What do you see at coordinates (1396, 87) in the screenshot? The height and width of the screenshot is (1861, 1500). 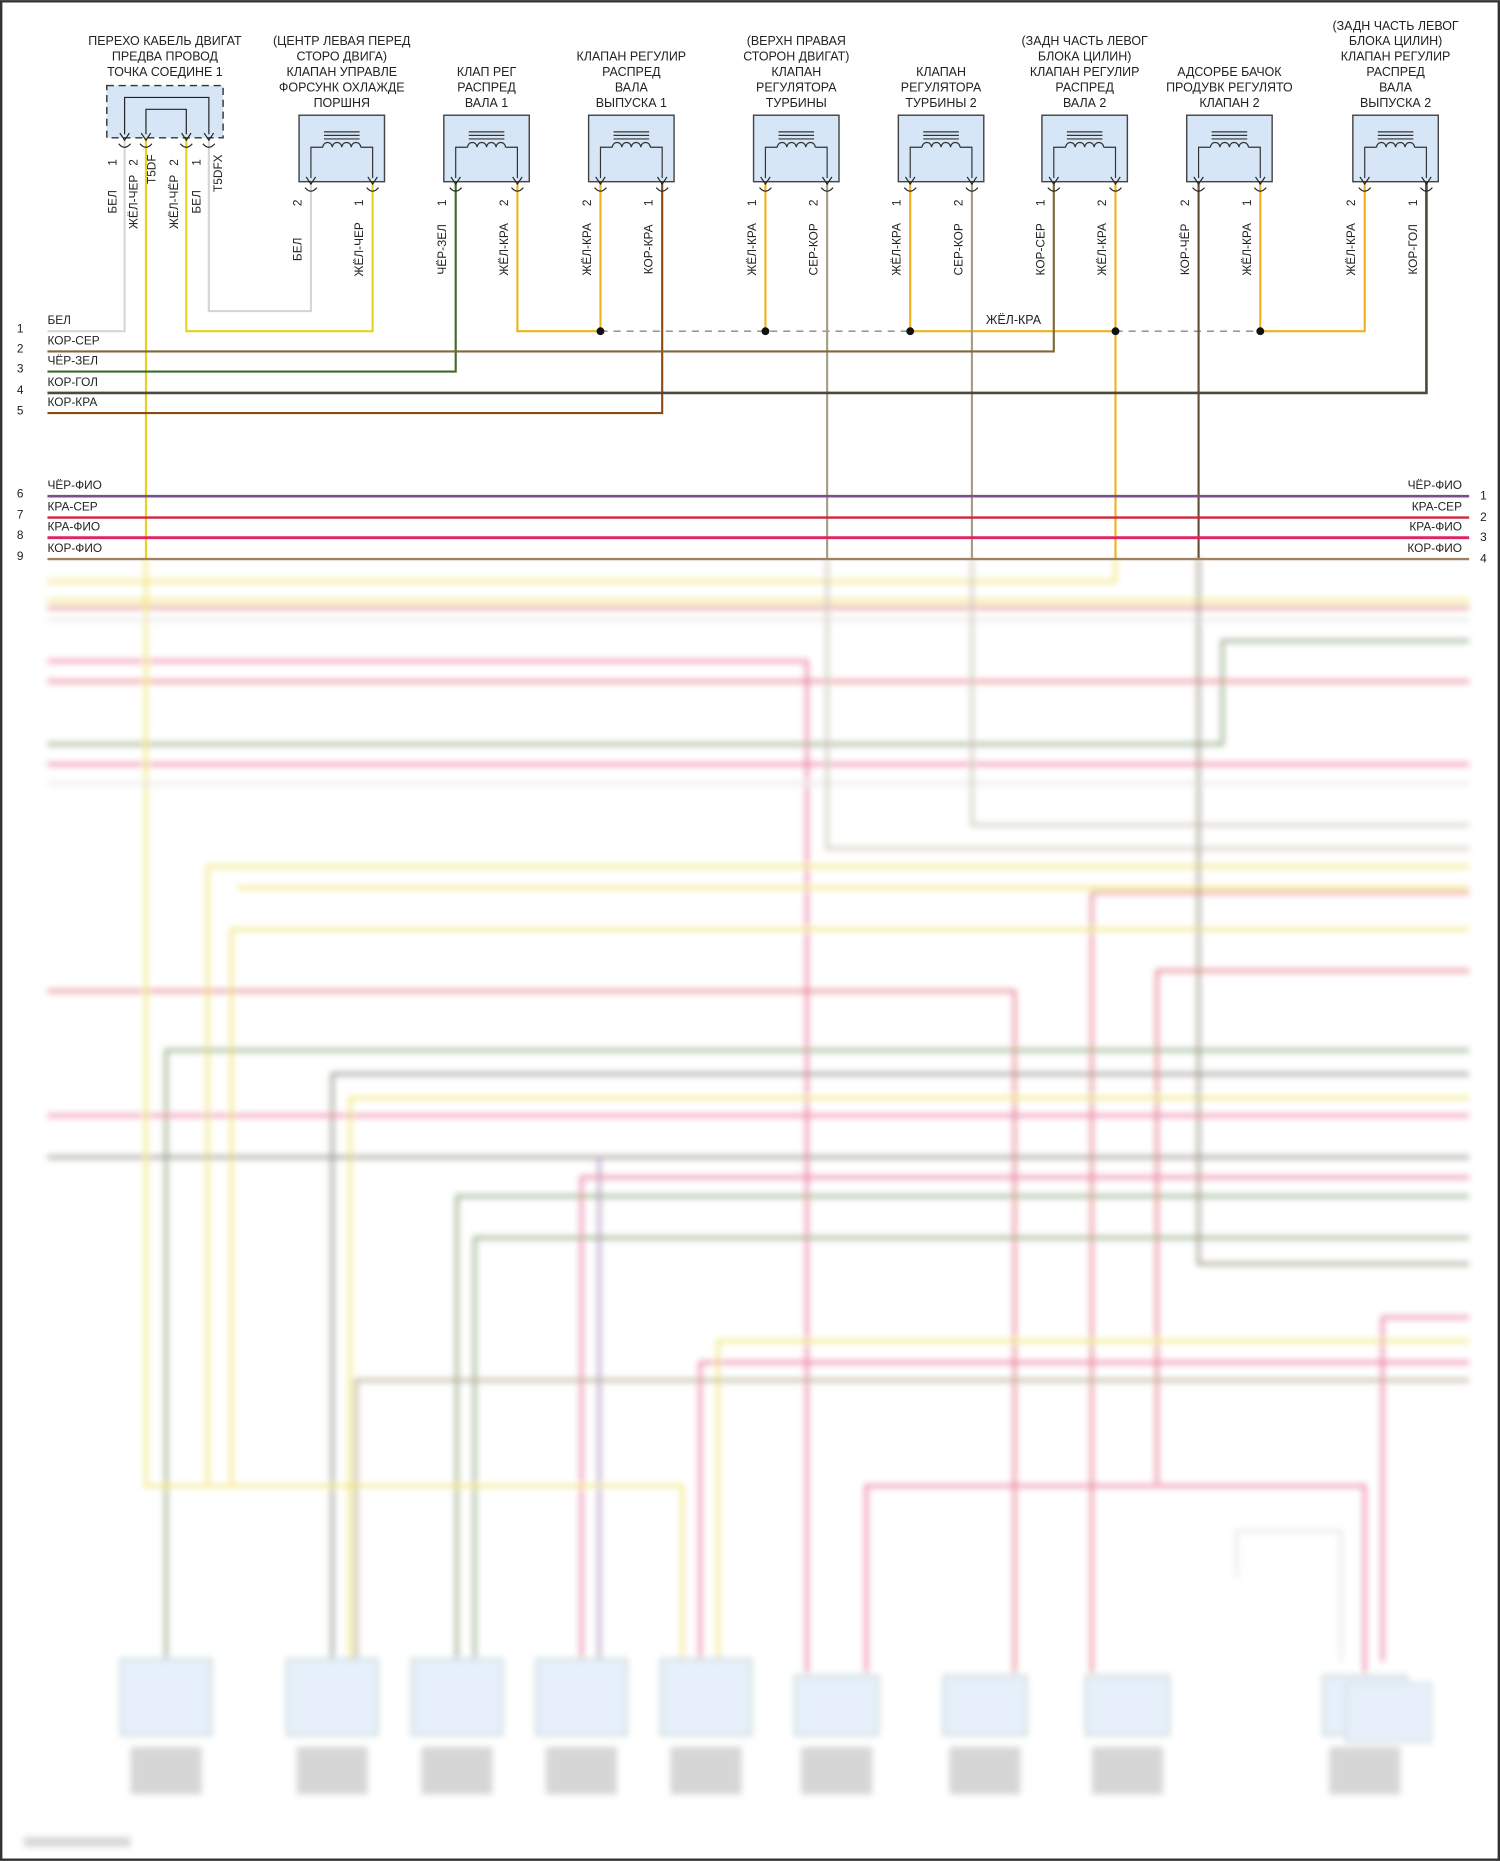 I see `component-title: ВАЛА` at bounding box center [1396, 87].